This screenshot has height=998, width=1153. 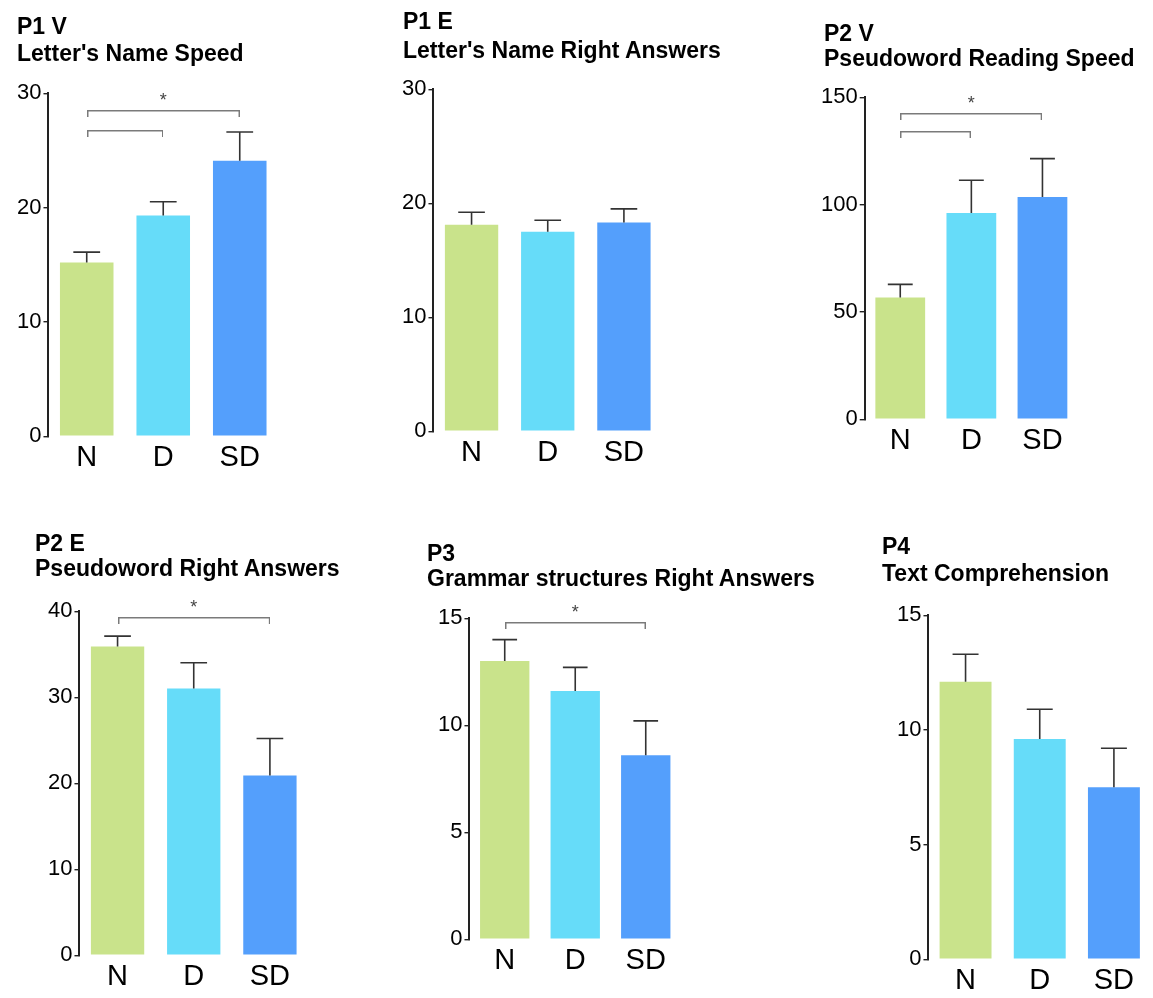 I want to click on chart-title: P1 E, so click(x=428, y=21).